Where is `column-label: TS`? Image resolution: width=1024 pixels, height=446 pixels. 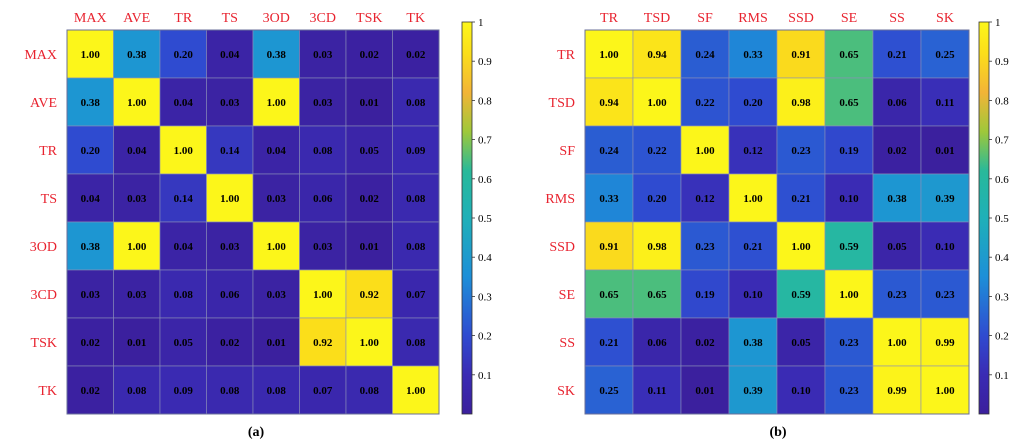 column-label: TS is located at coordinates (230, 18).